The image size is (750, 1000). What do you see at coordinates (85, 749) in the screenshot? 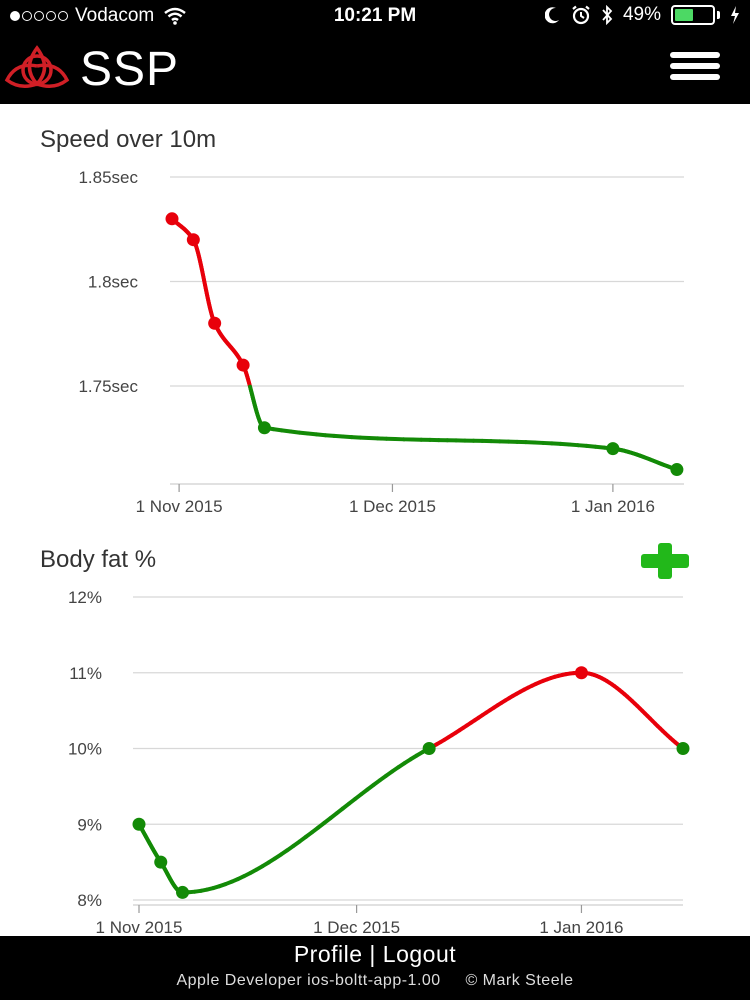
I see `bodyfat-y-tick-label: 10%` at bounding box center [85, 749].